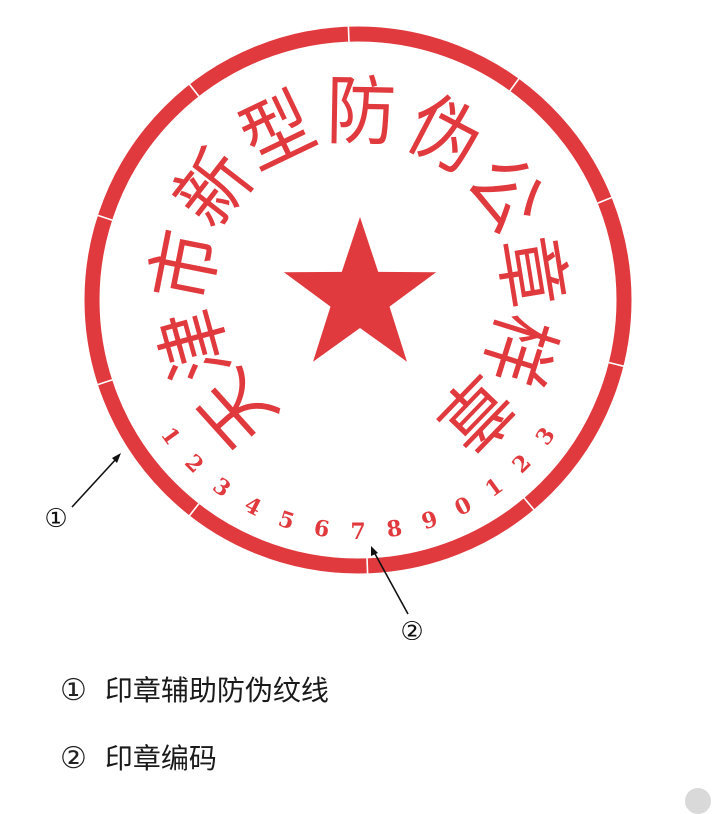  What do you see at coordinates (321, 529) in the screenshot?
I see `seal-serial-digit: 6` at bounding box center [321, 529].